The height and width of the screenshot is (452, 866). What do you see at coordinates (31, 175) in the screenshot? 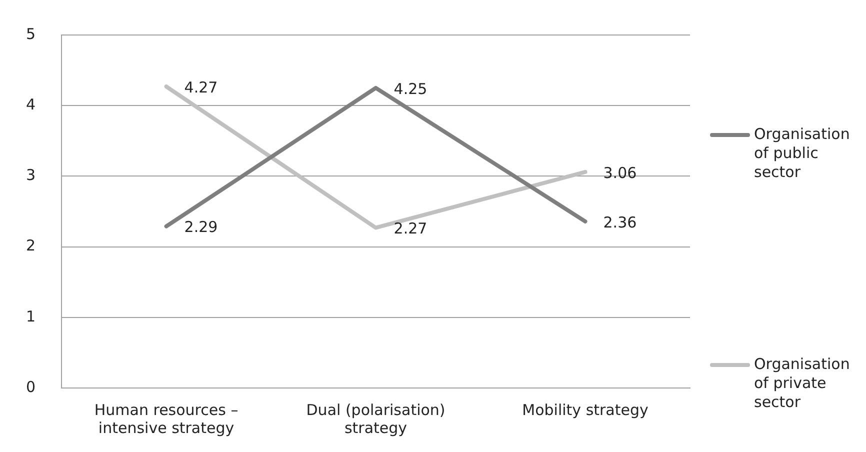
I see `y-tick-label: 3` at bounding box center [31, 175].